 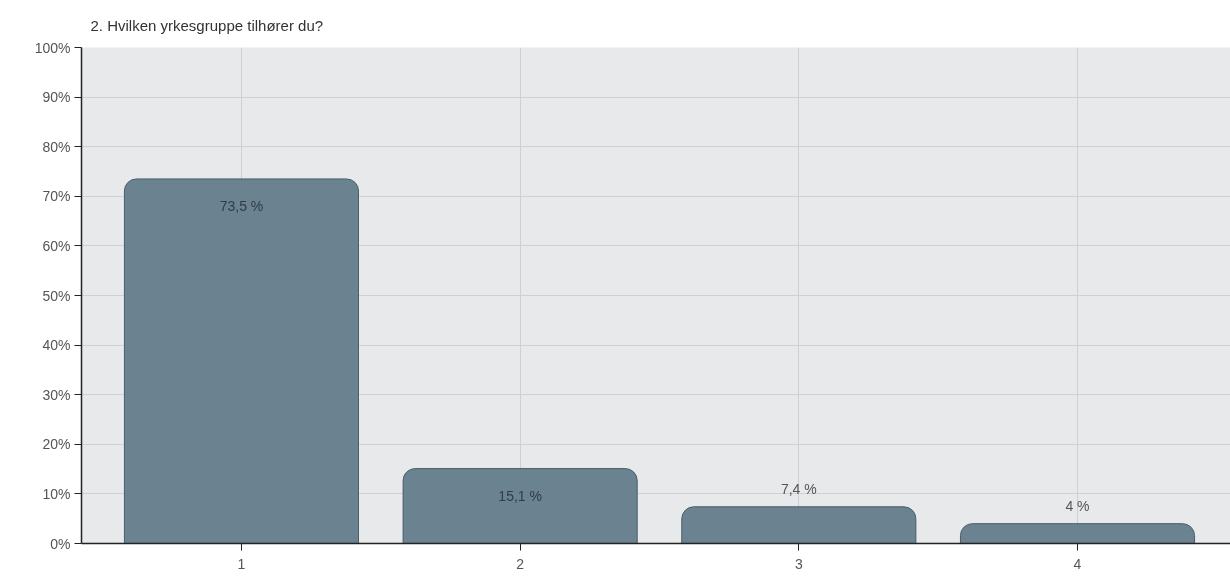 What do you see at coordinates (56, 295) in the screenshot?
I see `y-tick-label: 50%` at bounding box center [56, 295].